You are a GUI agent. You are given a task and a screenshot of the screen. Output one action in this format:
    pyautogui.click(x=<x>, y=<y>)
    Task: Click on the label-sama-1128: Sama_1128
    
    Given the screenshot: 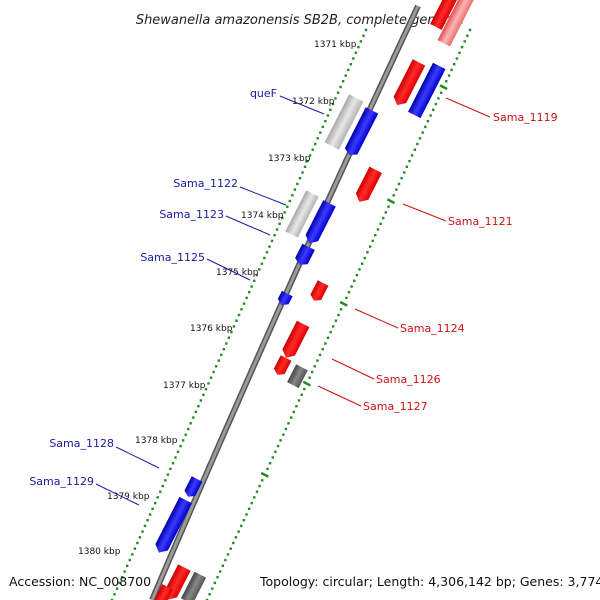 What is the action you would take?
    pyautogui.click(x=81, y=443)
    